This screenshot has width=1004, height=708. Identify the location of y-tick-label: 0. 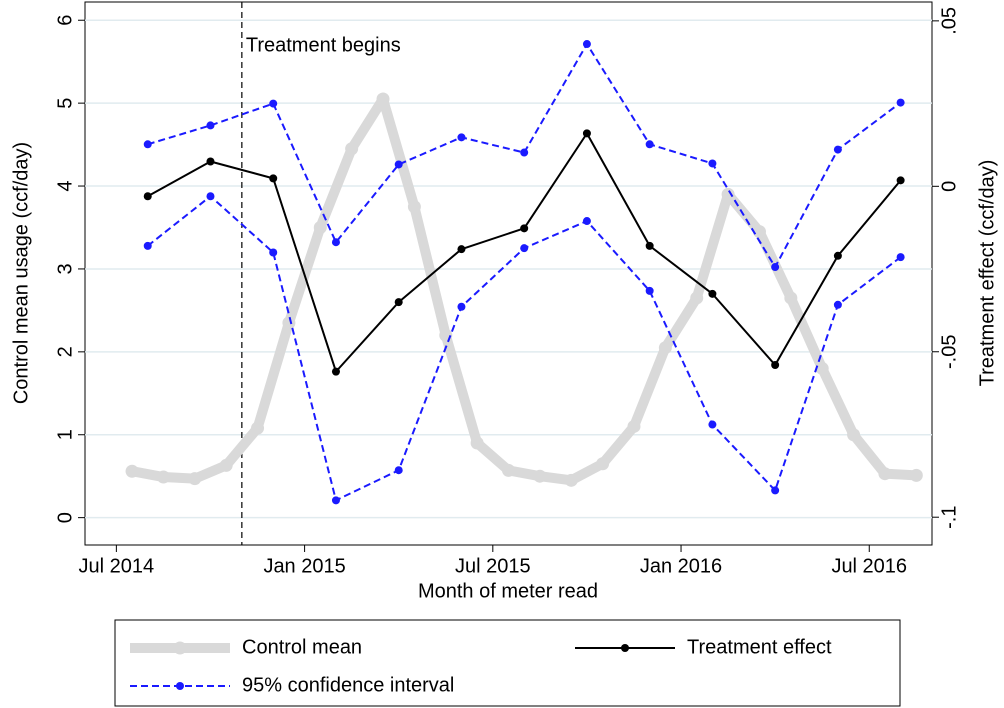
(65, 517).